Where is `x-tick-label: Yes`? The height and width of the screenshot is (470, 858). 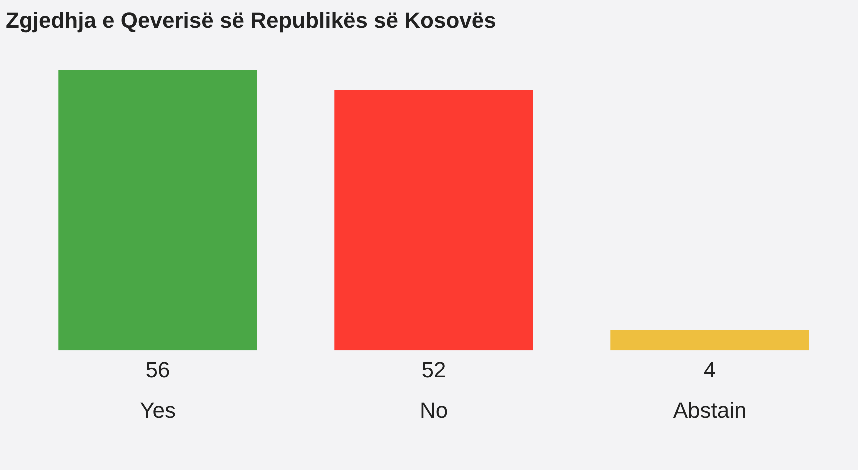
x-tick-label: Yes is located at coordinates (158, 410).